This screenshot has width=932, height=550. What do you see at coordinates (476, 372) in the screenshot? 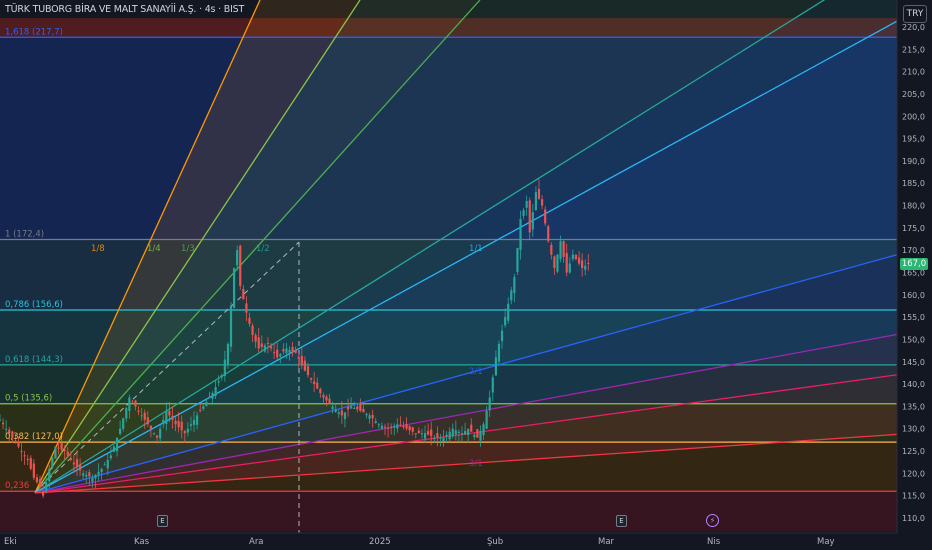
I see `gann-fan-label: 2/1` at bounding box center [476, 372].